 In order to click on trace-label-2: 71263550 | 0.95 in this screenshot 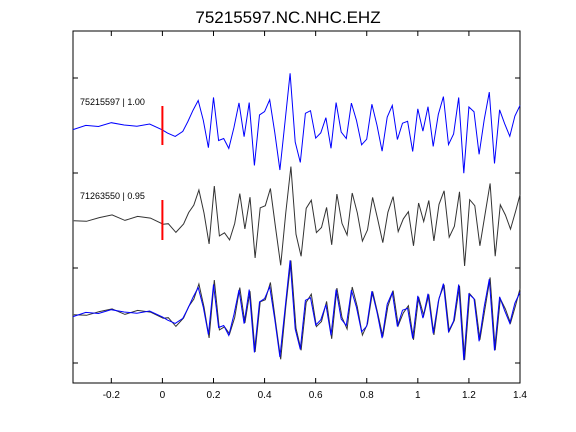, I will do `click(112, 196)`.